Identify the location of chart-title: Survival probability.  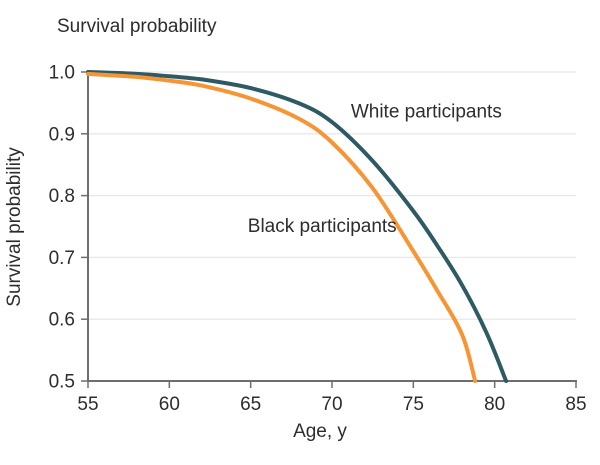
(137, 26).